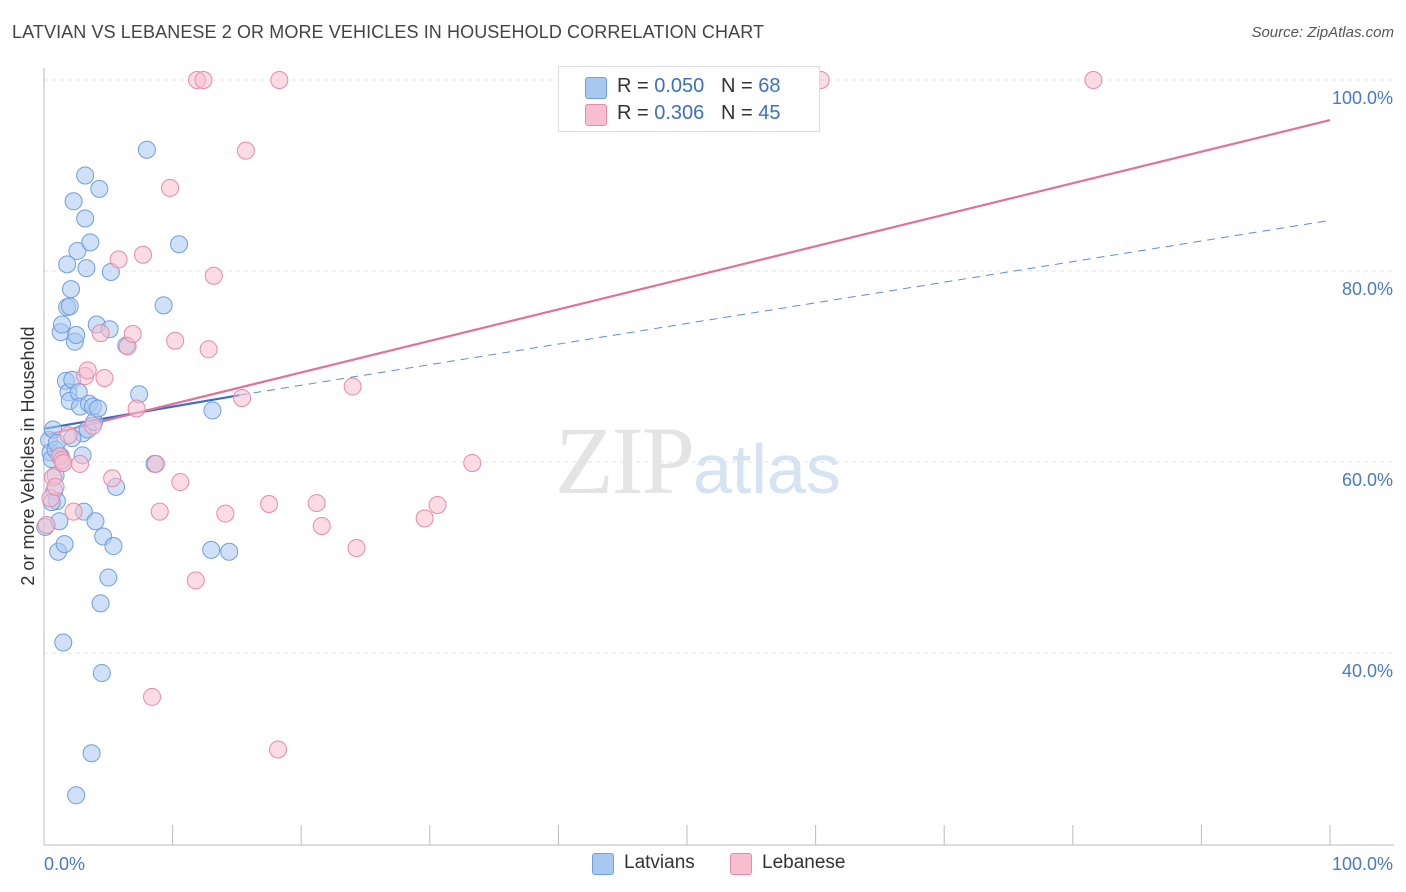 Image resolution: width=1406 pixels, height=892 pixels. I want to click on y-tick-label: 100.0%, so click(1362, 98).